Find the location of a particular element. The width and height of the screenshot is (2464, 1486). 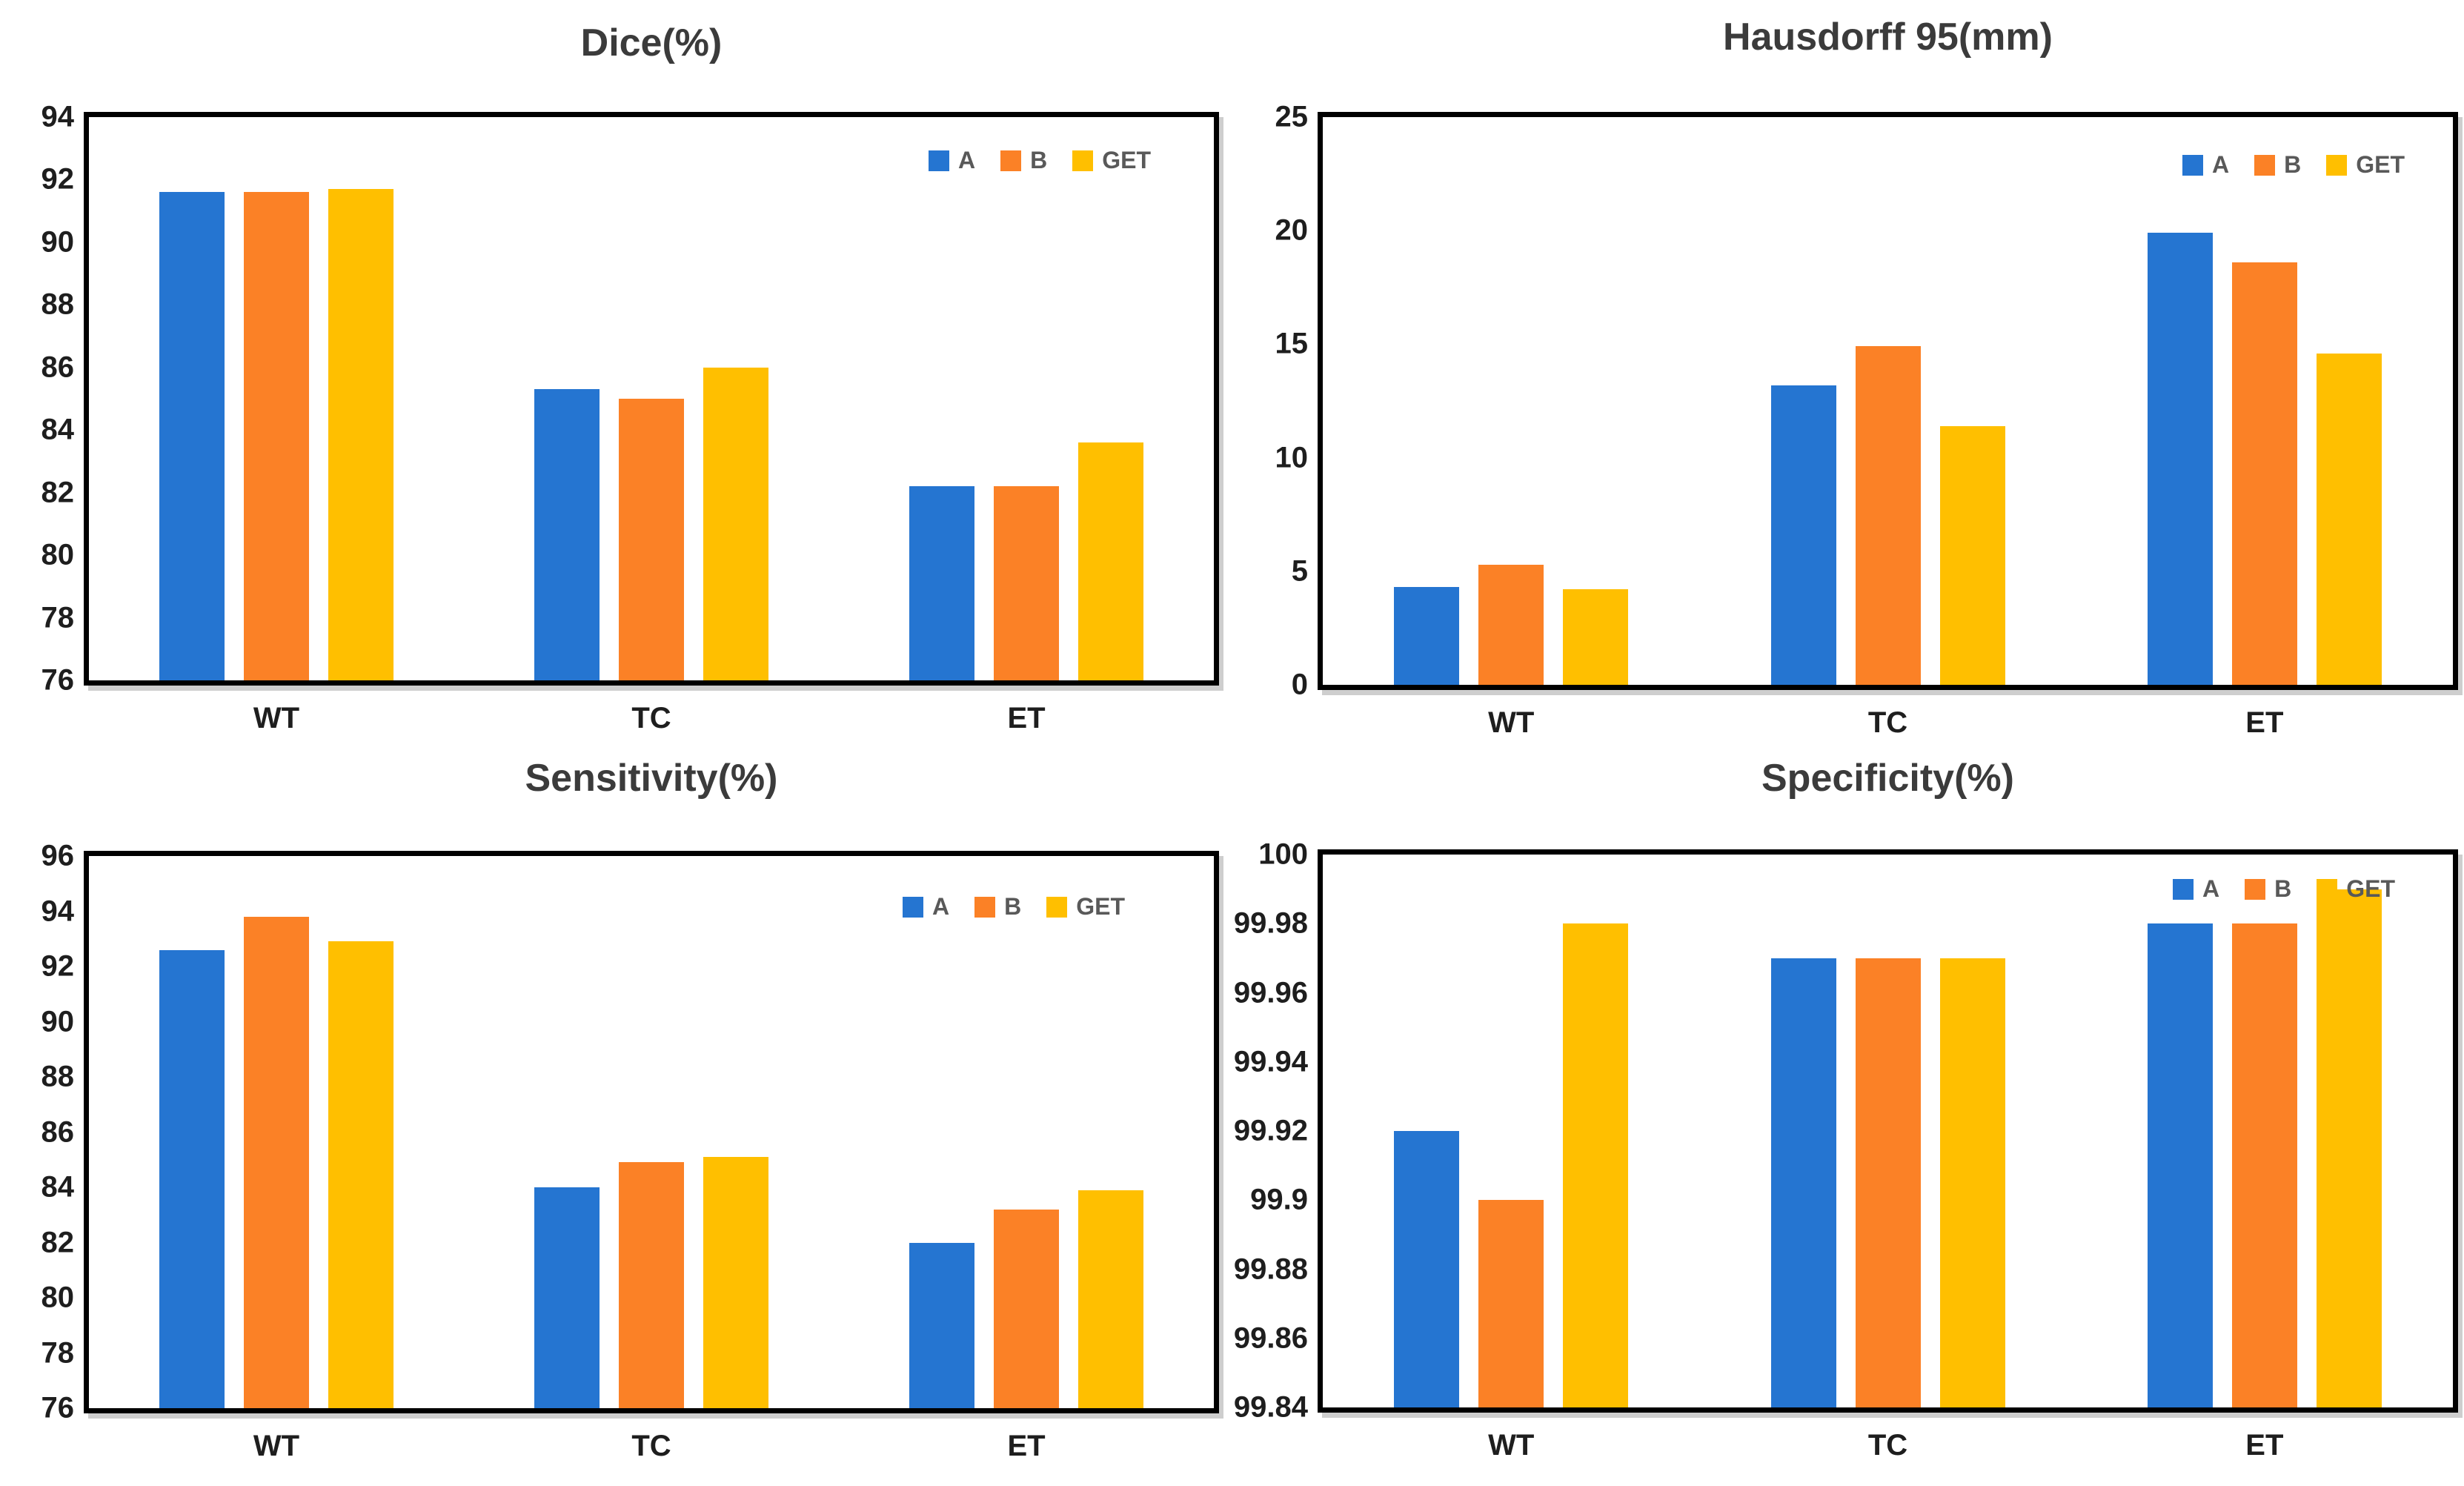

dice-bar-wt-get is located at coordinates (360, 434).